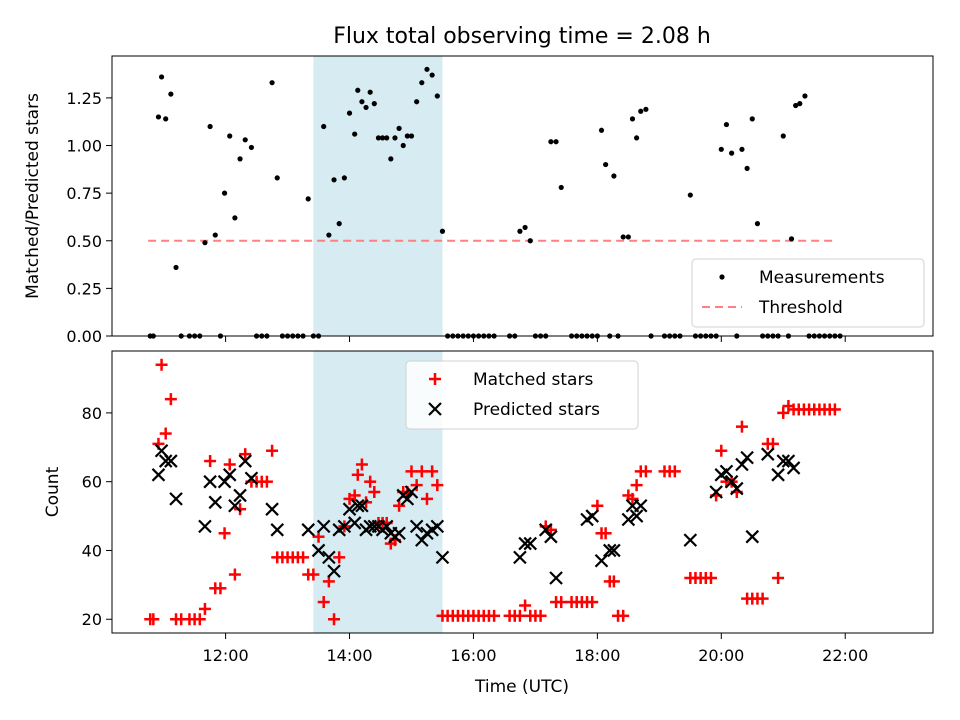 The image size is (960, 720). What do you see at coordinates (33, 196) in the screenshot?
I see `top-y-axis-label: Matched/Predicted stars` at bounding box center [33, 196].